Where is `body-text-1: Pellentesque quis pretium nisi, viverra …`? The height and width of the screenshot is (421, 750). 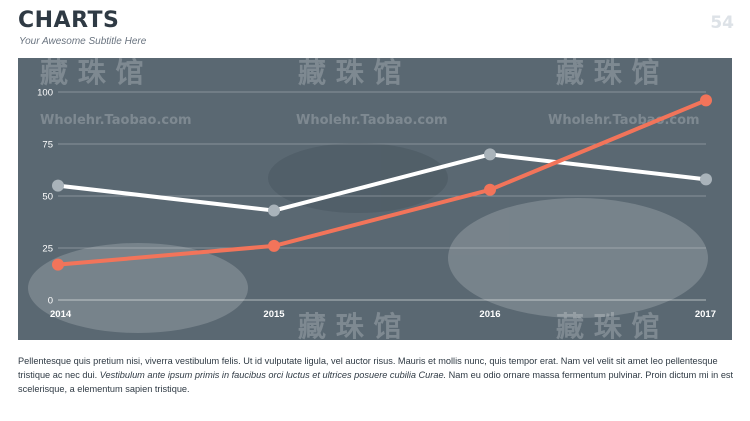 body-text-1: Pellentesque quis pretium nisi, viverra … is located at coordinates (368, 368).